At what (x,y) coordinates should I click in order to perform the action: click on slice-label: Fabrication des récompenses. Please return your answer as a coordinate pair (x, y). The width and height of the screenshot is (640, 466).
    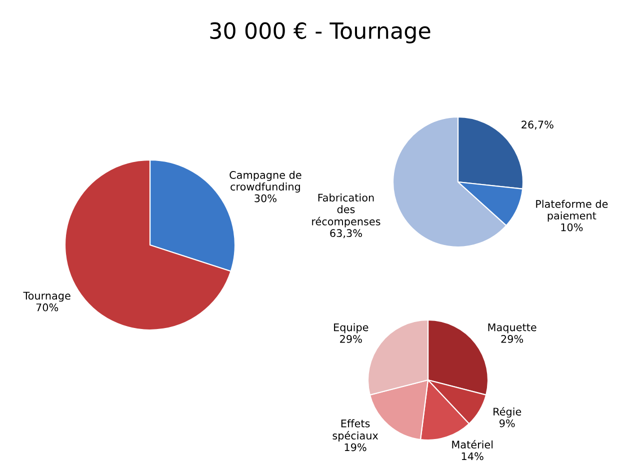
    Looking at the image, I should click on (346, 211).